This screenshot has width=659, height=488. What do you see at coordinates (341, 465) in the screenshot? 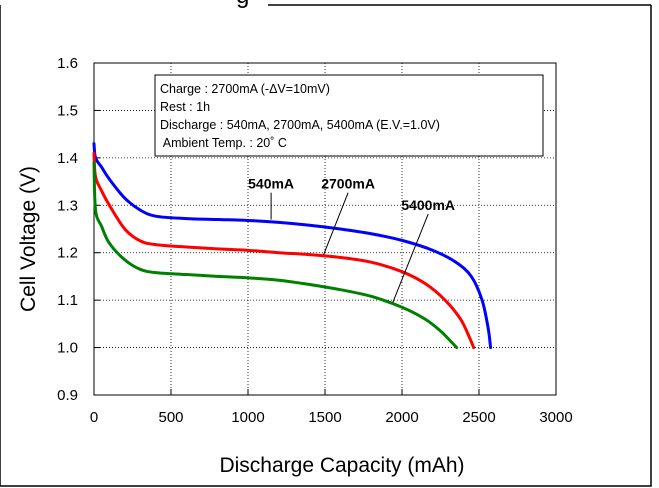
I see `x-axis-title: Discharge Capacity (mAh)` at bounding box center [341, 465].